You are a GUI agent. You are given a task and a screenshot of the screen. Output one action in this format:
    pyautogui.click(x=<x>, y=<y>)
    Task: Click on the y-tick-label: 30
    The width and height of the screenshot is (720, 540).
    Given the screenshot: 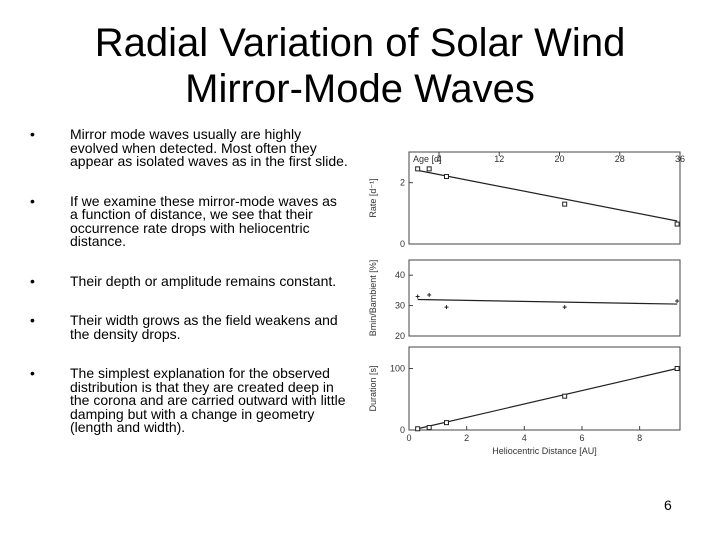 What is the action you would take?
    pyautogui.click(x=400, y=306)
    